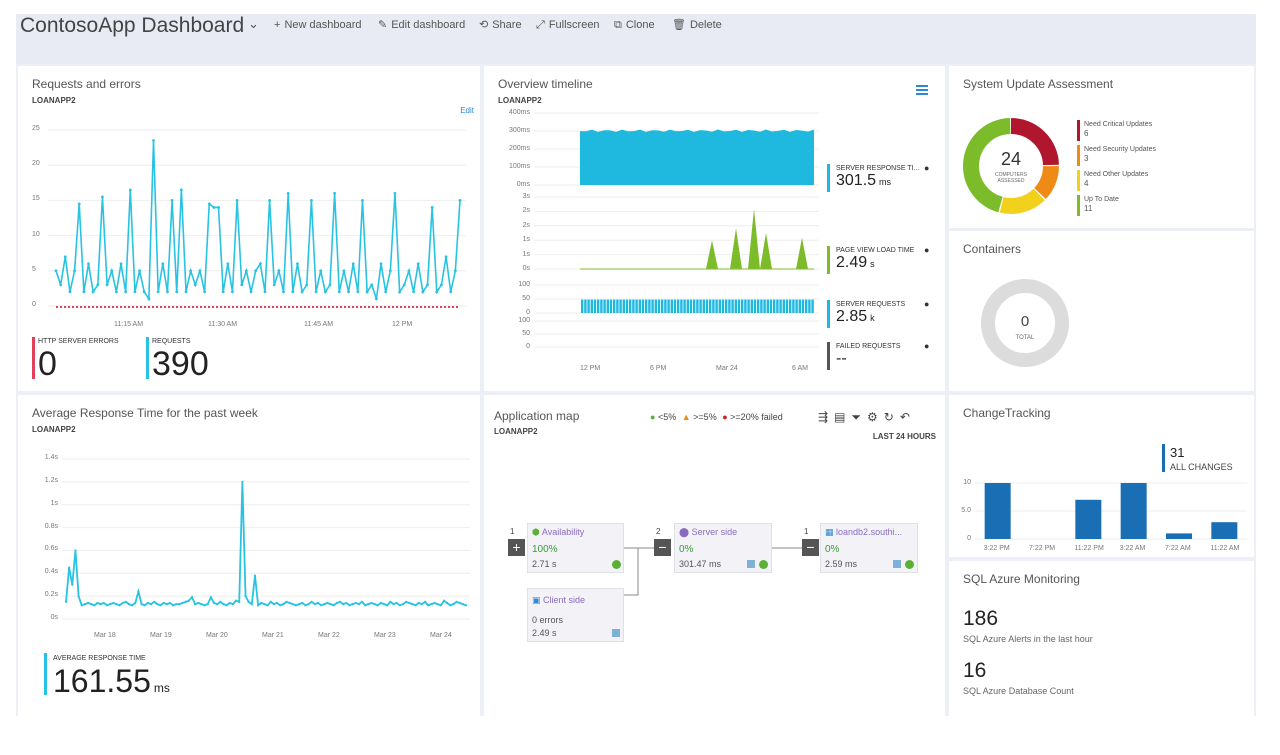 This screenshot has height=755, width=1280. Describe the element at coordinates (826, 417) in the screenshot. I see `layout-icon: ⇶` at that location.